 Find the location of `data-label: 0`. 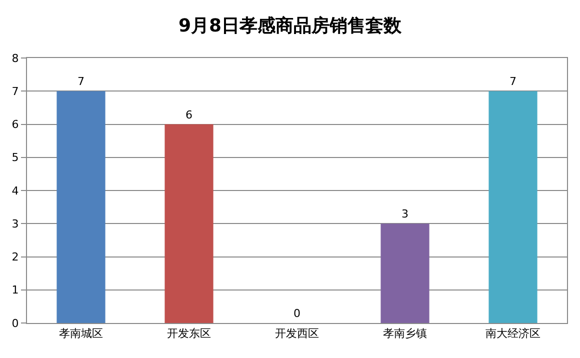

data-label: 0 is located at coordinates (297, 313).